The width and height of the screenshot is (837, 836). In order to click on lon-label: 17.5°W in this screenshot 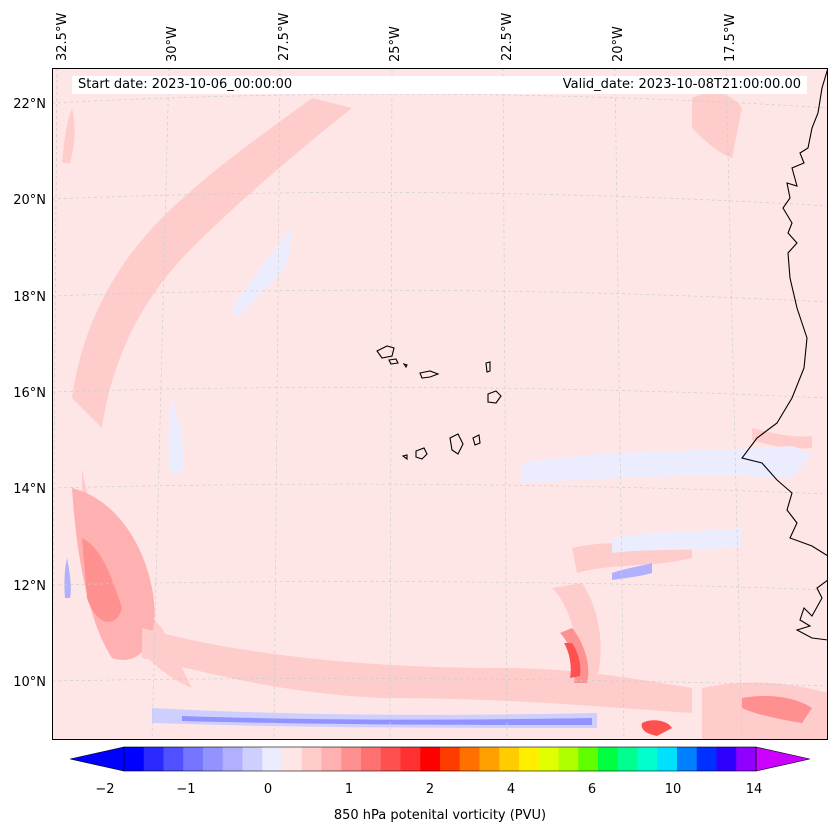, I will do `click(730, 37)`.